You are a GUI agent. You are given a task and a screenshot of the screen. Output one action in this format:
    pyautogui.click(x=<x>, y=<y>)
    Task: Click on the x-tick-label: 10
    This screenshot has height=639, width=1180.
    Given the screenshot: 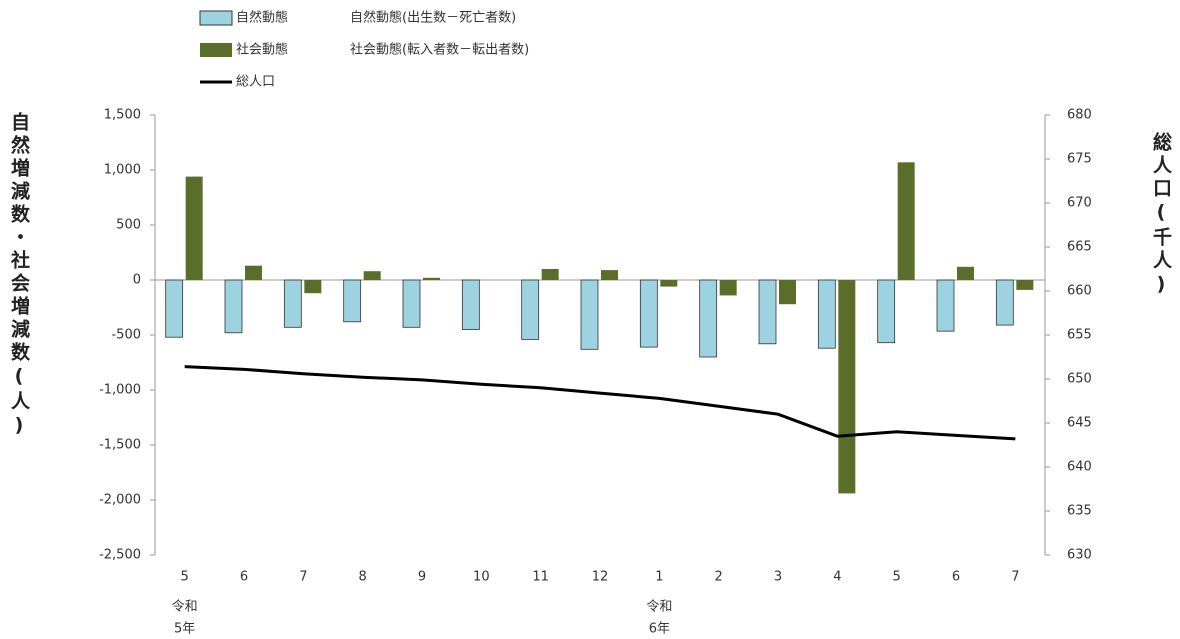 What is the action you would take?
    pyautogui.click(x=481, y=577)
    